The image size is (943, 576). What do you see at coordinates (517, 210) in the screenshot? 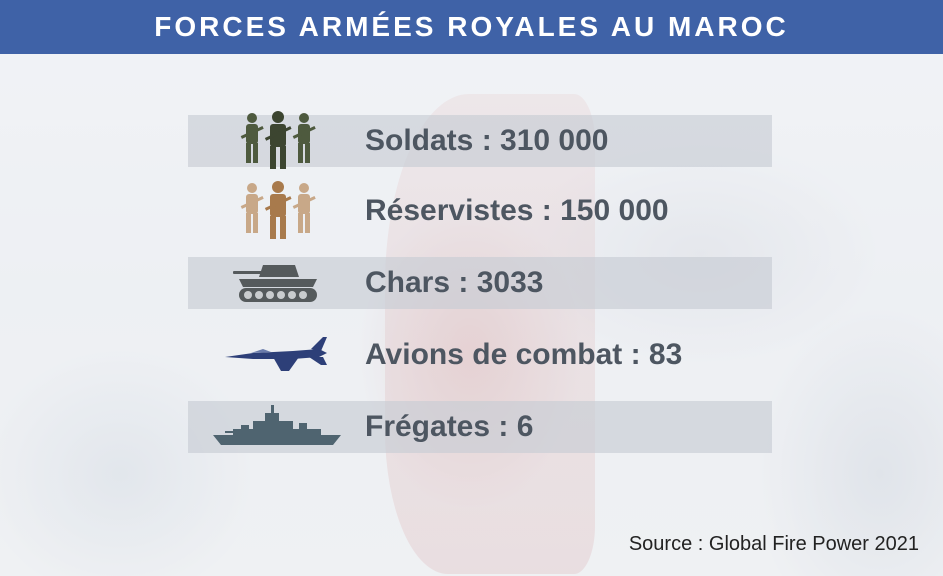
I see `stat-label: Réservistes : 150 000` at bounding box center [517, 210].